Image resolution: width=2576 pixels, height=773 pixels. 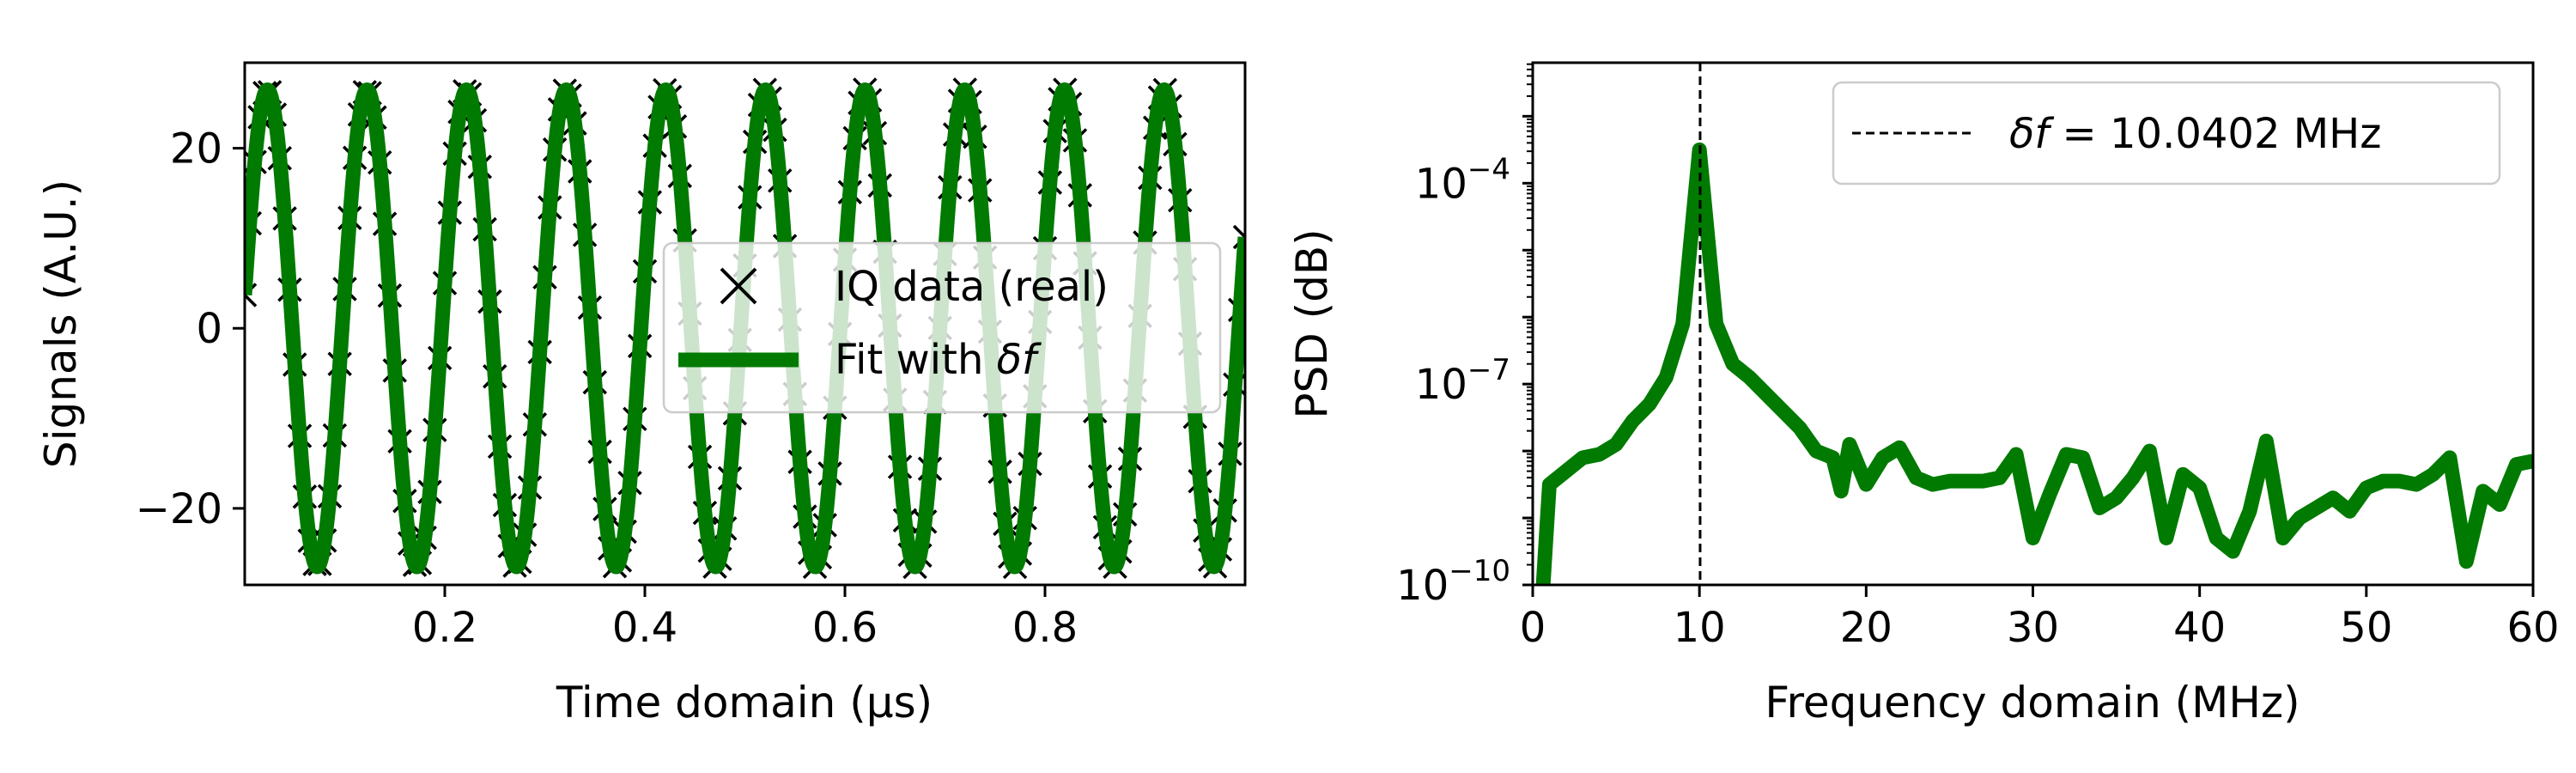 What do you see at coordinates (179, 509) in the screenshot?
I see `time-y-tick-label: −20` at bounding box center [179, 509].